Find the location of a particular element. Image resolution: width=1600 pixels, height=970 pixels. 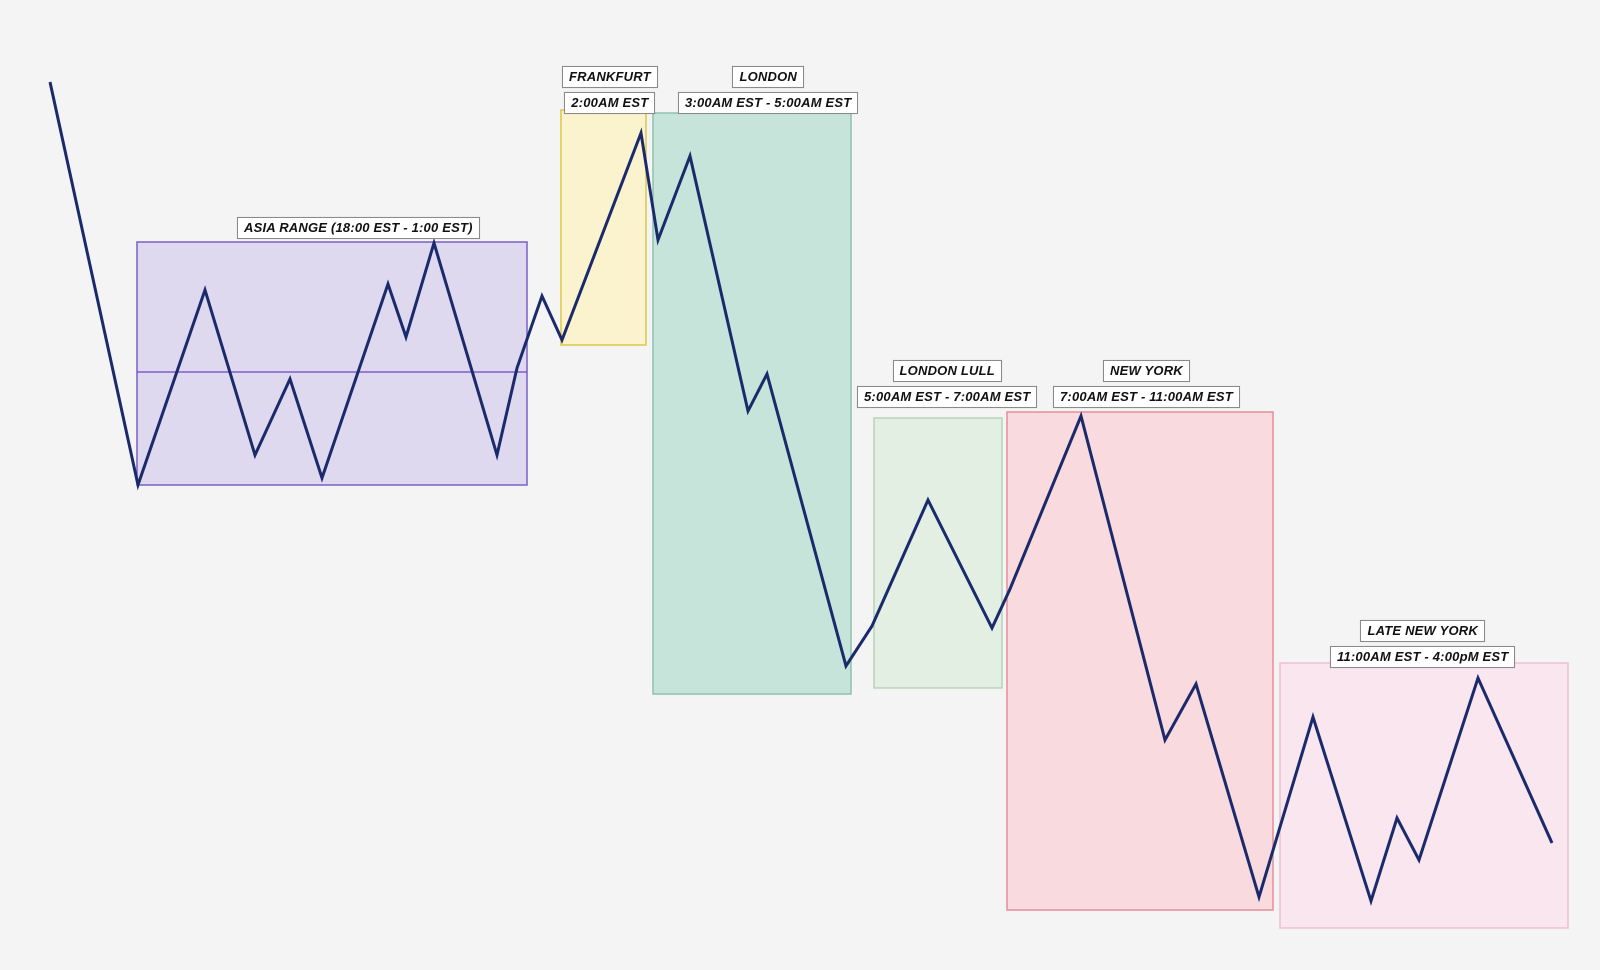

session-time-chip-london: 3:00AM EST - 5:00AM EST is located at coordinates (768, 103).